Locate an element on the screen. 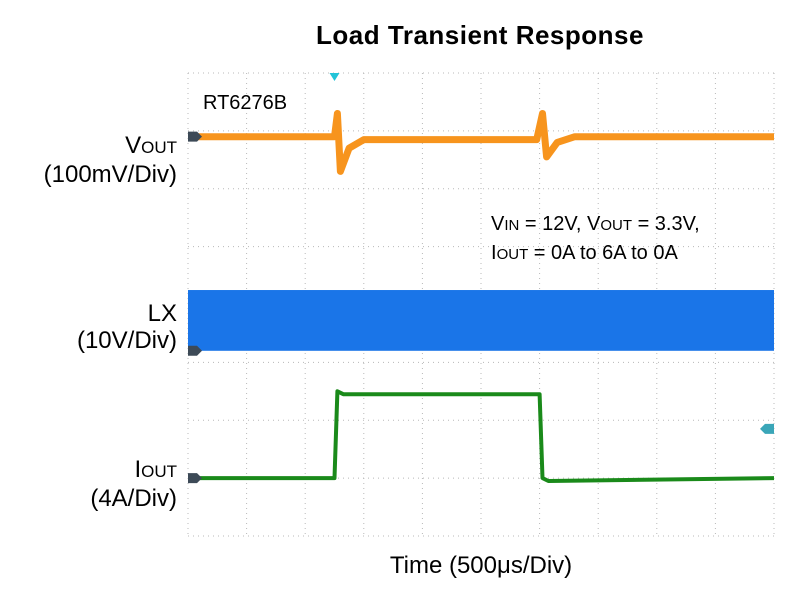  conditions-line-2: IOUT = 0A to 6A to 0A is located at coordinates (584, 253).